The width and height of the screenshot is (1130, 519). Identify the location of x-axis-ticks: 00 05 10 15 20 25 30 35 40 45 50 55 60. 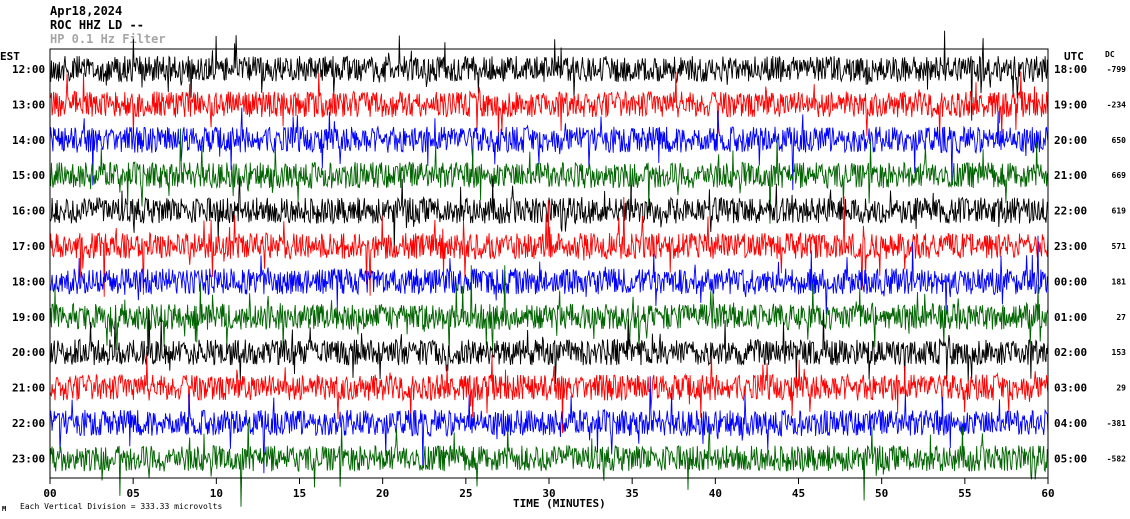
(549, 489).